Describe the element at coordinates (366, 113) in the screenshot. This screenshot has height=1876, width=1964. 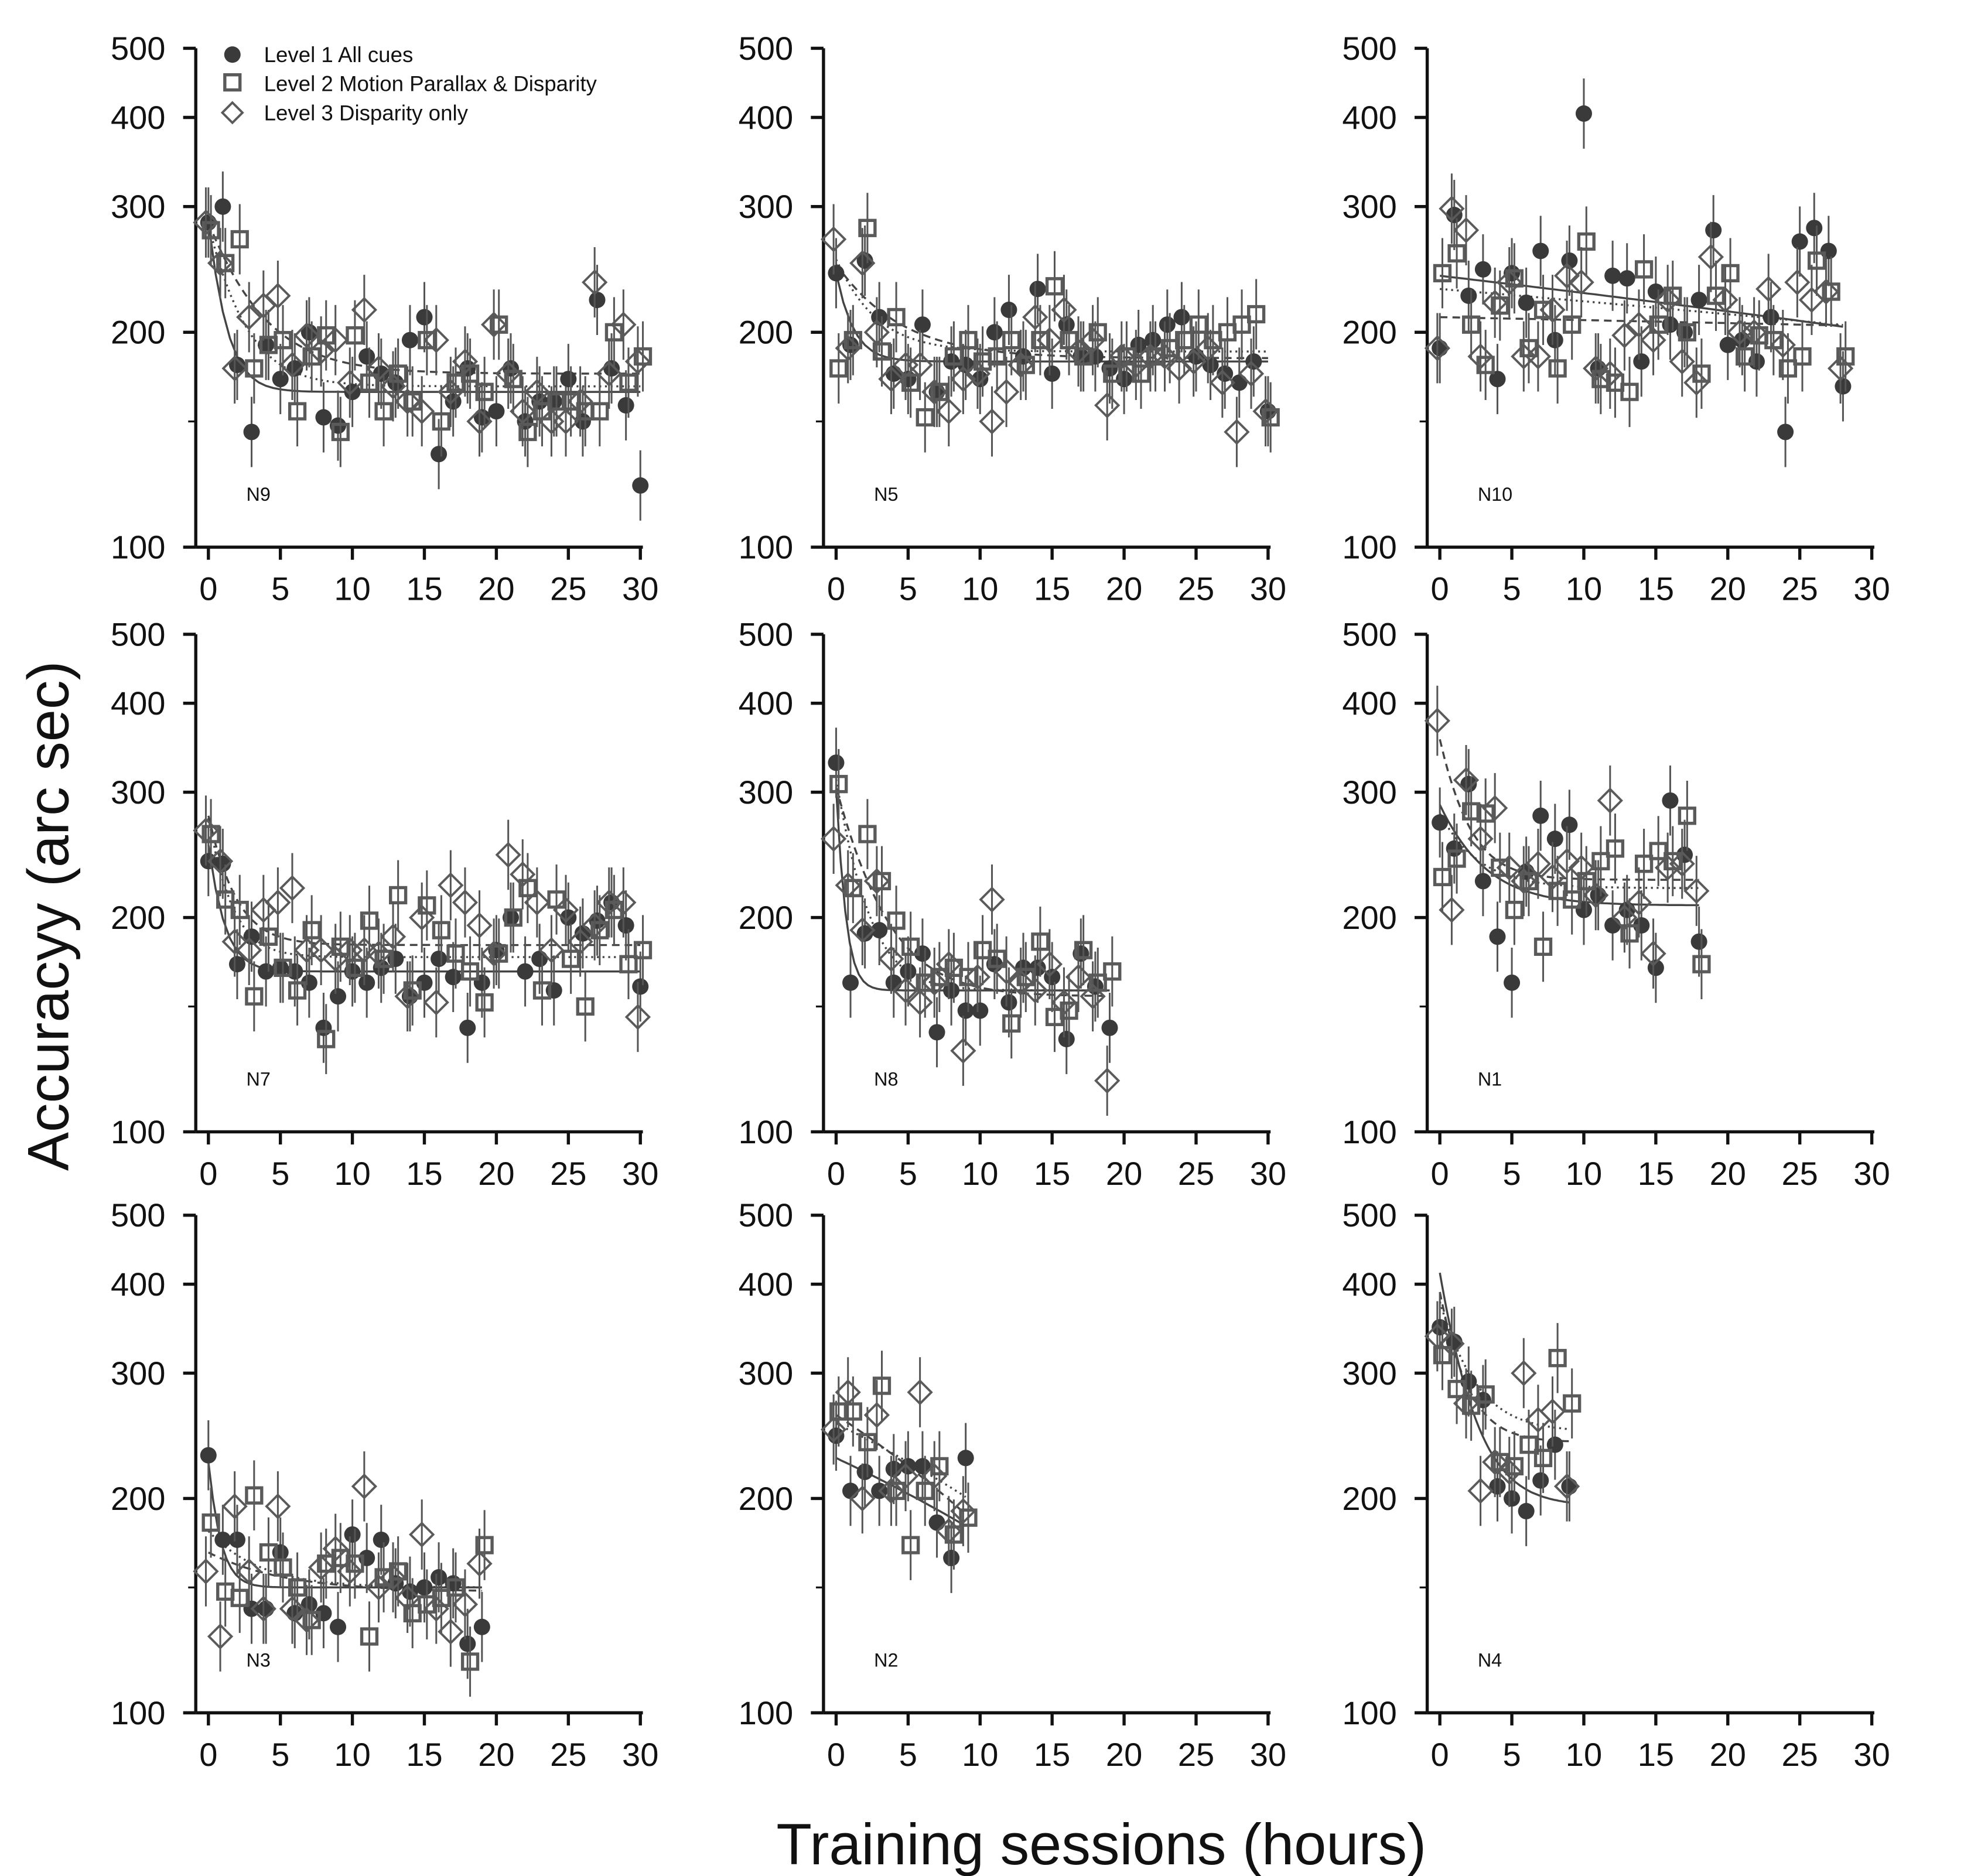
I see `legend-label-level3: Level 3 Disparity only` at that location.